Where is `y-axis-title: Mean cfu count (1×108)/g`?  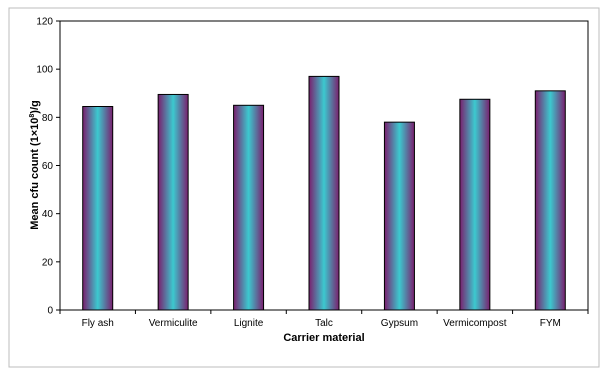
y-axis-title: Mean cfu count (1×108)/g is located at coordinates (35, 165).